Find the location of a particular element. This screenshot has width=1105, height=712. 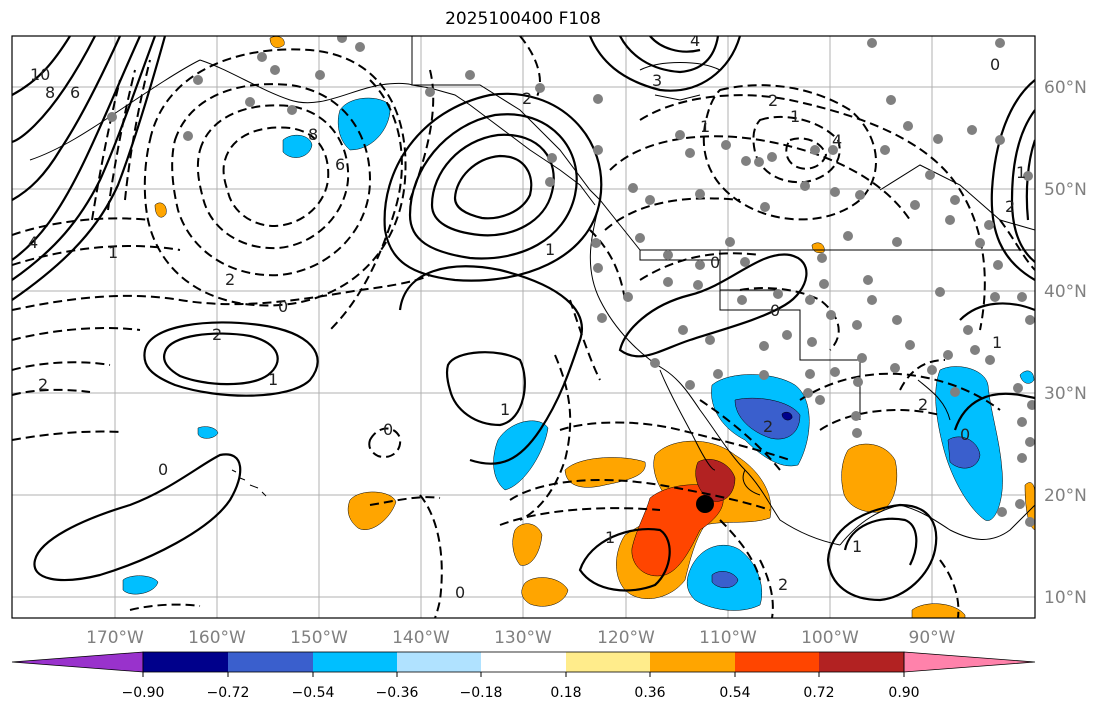

lon-label-90w: 90°W is located at coordinates (932, 638).